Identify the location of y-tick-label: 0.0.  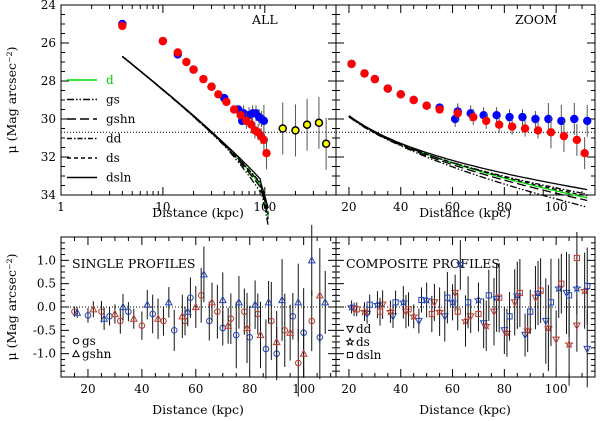
(46, 307).